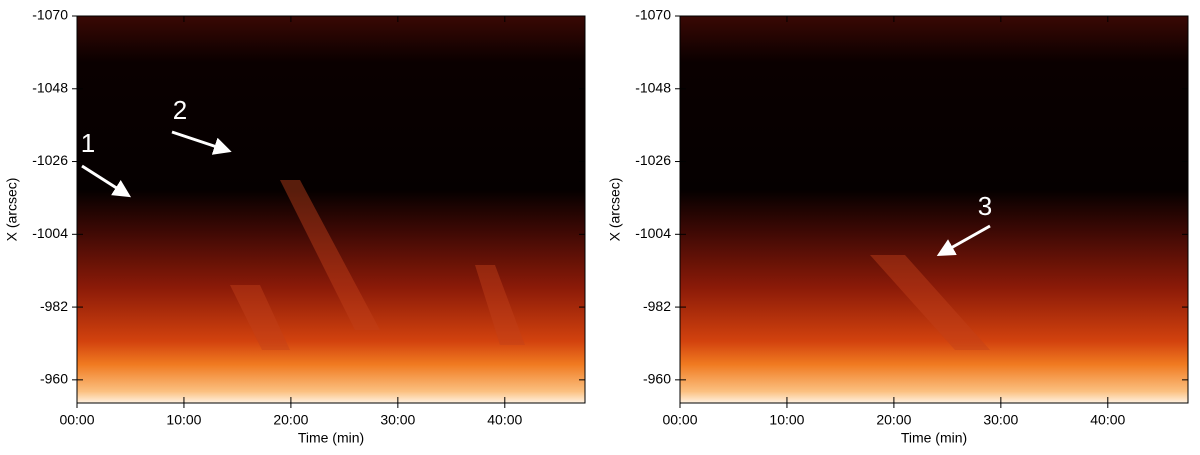 Image resolution: width=1200 pixels, height=455 pixels. What do you see at coordinates (180, 110) in the screenshot?
I see `annotation: 2` at bounding box center [180, 110].